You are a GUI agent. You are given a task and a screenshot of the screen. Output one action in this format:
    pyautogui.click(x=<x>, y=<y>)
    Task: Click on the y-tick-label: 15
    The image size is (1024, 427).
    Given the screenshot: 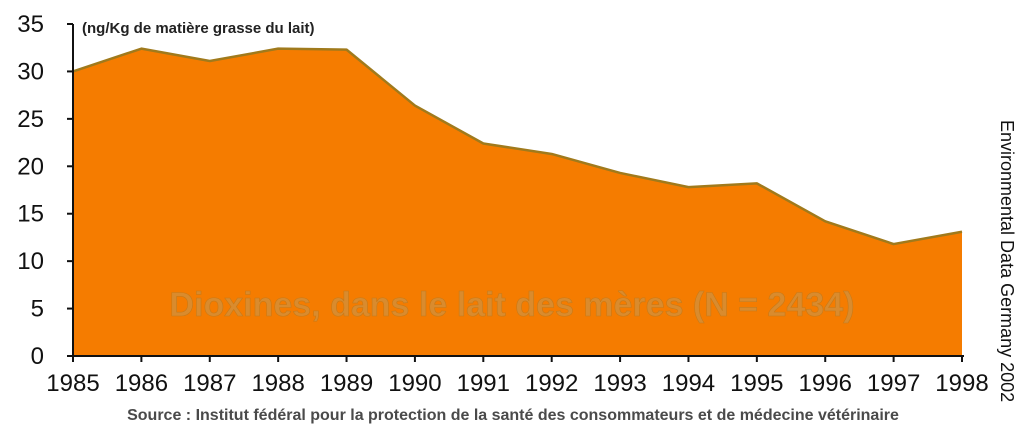 What is the action you would take?
    pyautogui.click(x=30, y=214)
    